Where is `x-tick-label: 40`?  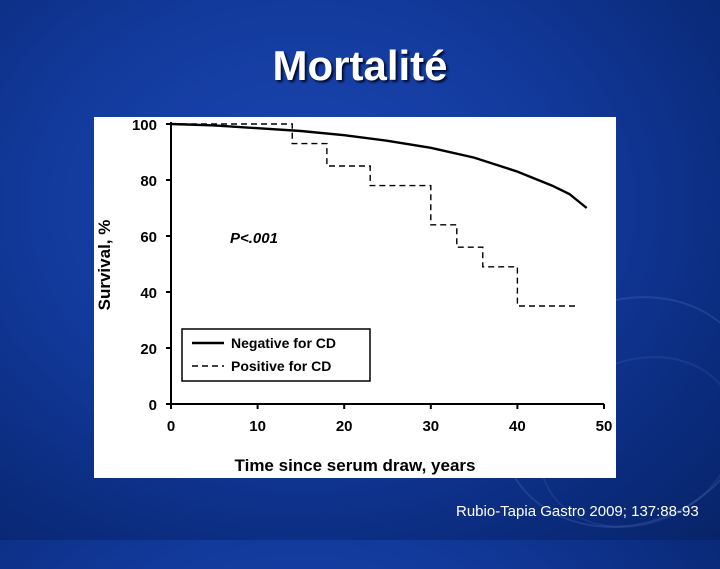 x-tick-label: 40 is located at coordinates (517, 426).